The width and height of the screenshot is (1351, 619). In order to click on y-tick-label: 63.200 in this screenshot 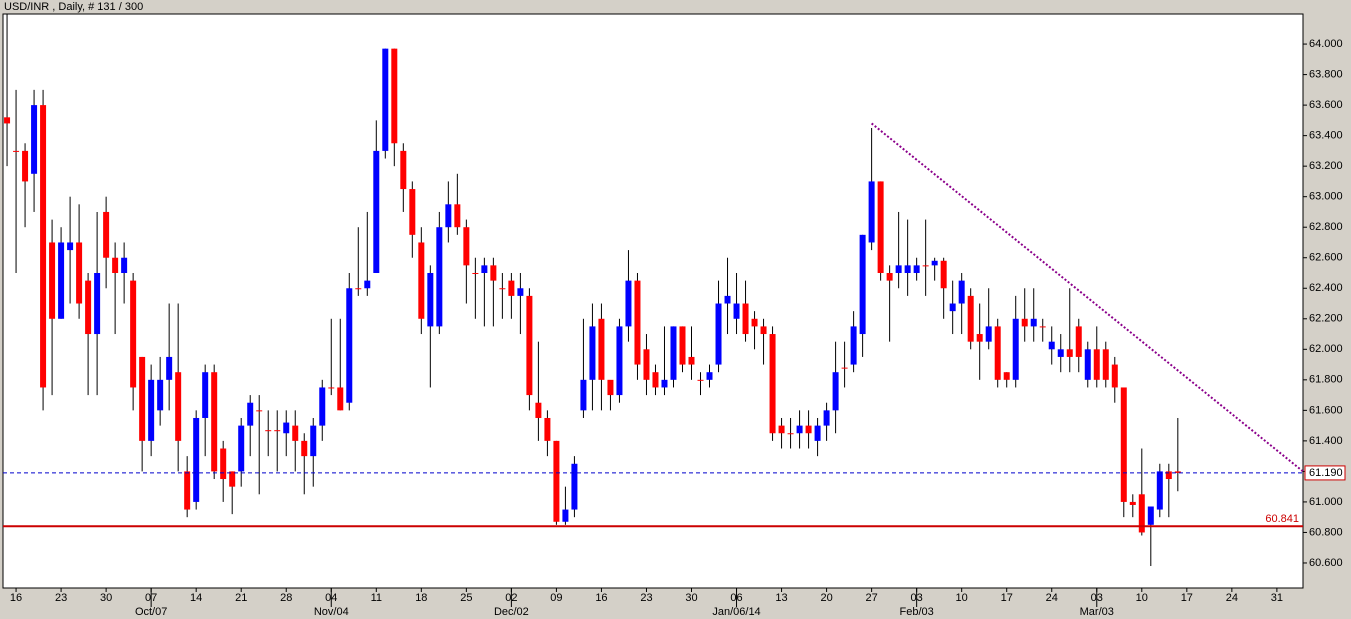, I will do `click(1326, 166)`.